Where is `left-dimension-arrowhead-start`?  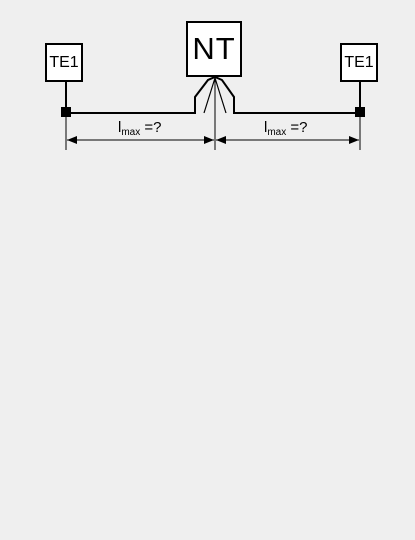 left-dimension-arrowhead-start is located at coordinates (72, 140).